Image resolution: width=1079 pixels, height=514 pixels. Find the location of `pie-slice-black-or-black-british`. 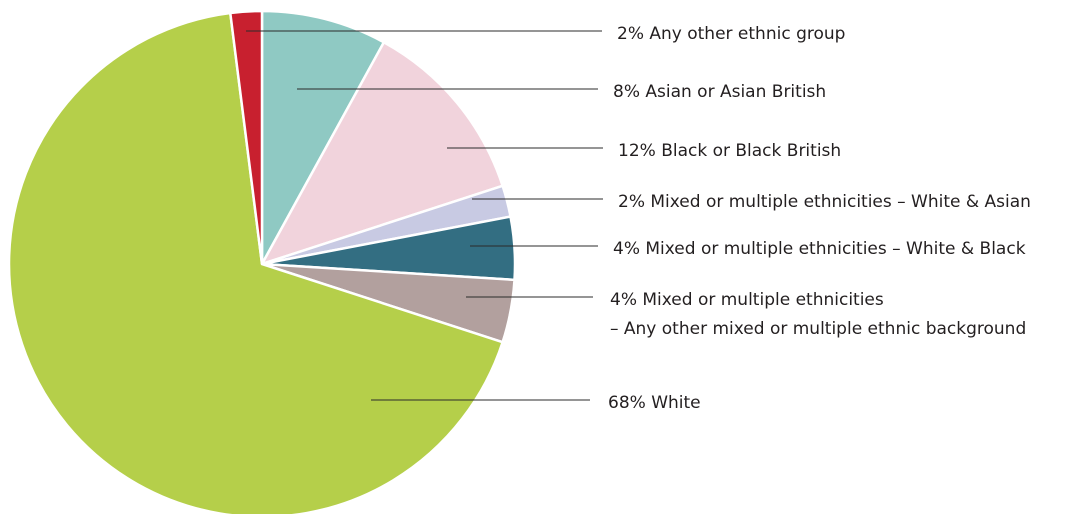

pie-slice-black-or-black-british is located at coordinates (382, 153).